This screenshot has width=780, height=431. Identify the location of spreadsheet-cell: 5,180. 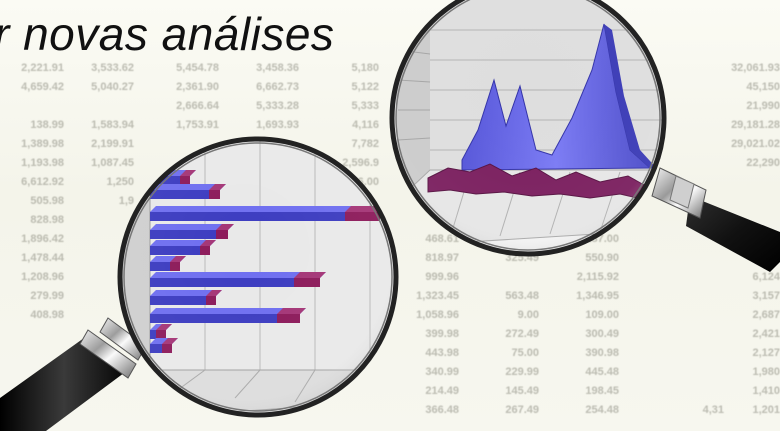
(365, 68).